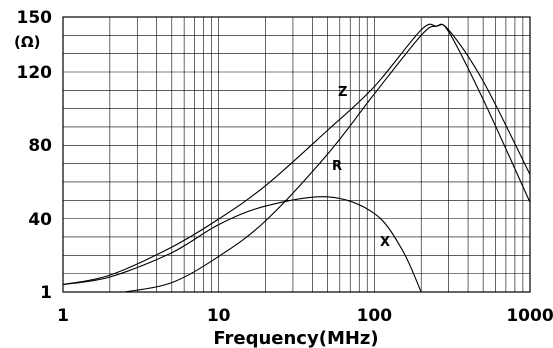 This screenshot has height=348, width=553. Describe the element at coordinates (337, 166) in the screenshot. I see `series-r-label: R` at that location.